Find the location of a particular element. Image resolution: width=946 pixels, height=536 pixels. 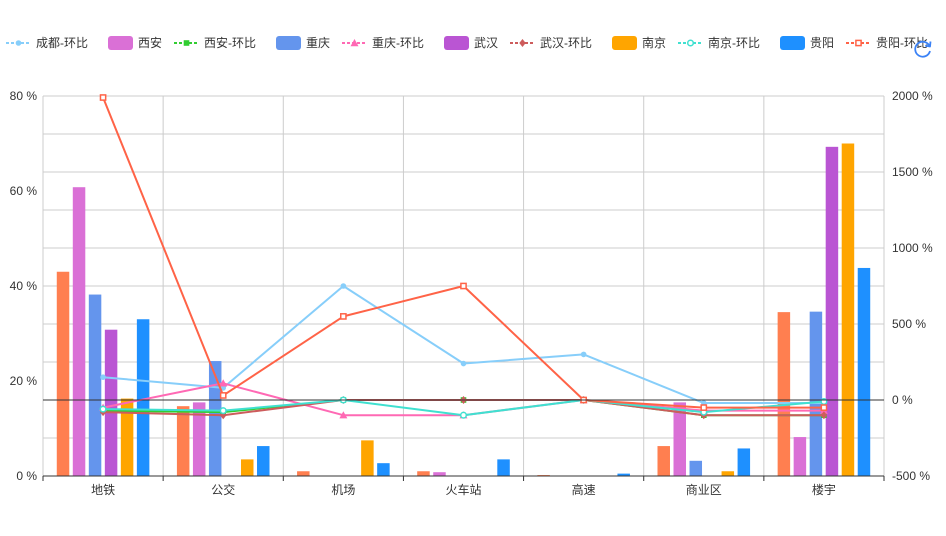

legend-label: 重庆 is located at coordinates (318, 43).